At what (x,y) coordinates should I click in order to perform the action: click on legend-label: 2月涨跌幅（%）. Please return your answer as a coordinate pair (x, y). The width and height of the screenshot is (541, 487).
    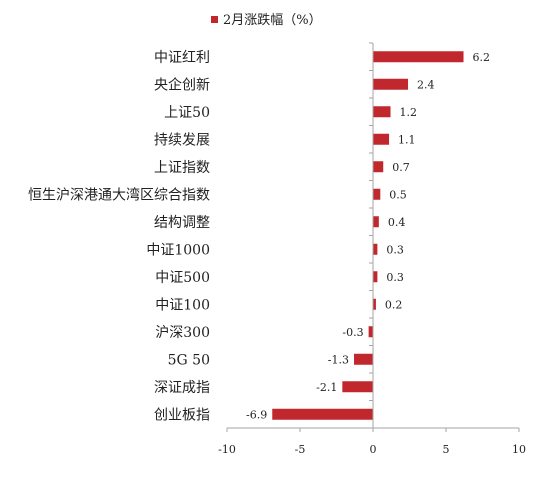
    Looking at the image, I should click on (272, 20).